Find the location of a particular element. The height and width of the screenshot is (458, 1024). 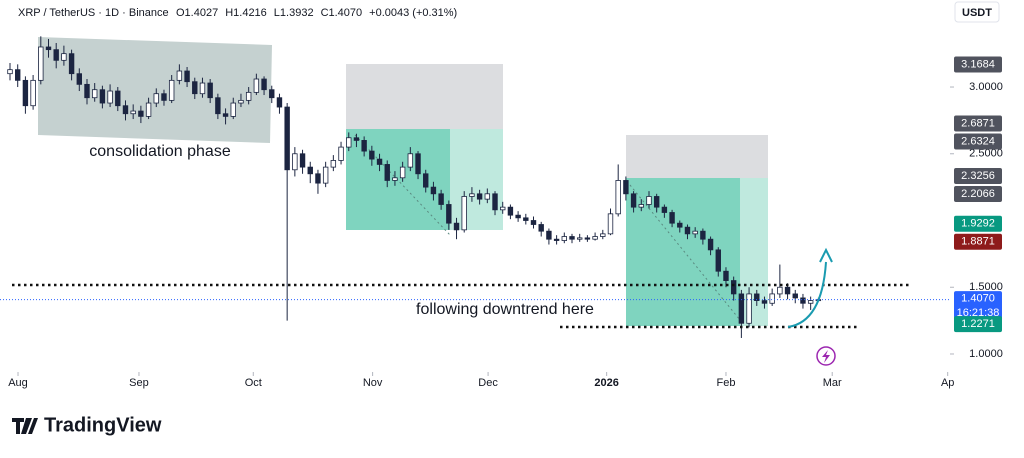

x-tick-label: Mar is located at coordinates (832, 383).